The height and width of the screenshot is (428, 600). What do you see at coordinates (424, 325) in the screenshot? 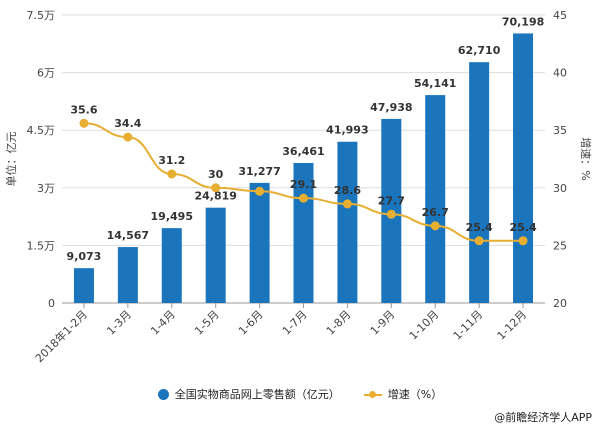
I see `x-tick-label: 1-10月` at bounding box center [424, 325].